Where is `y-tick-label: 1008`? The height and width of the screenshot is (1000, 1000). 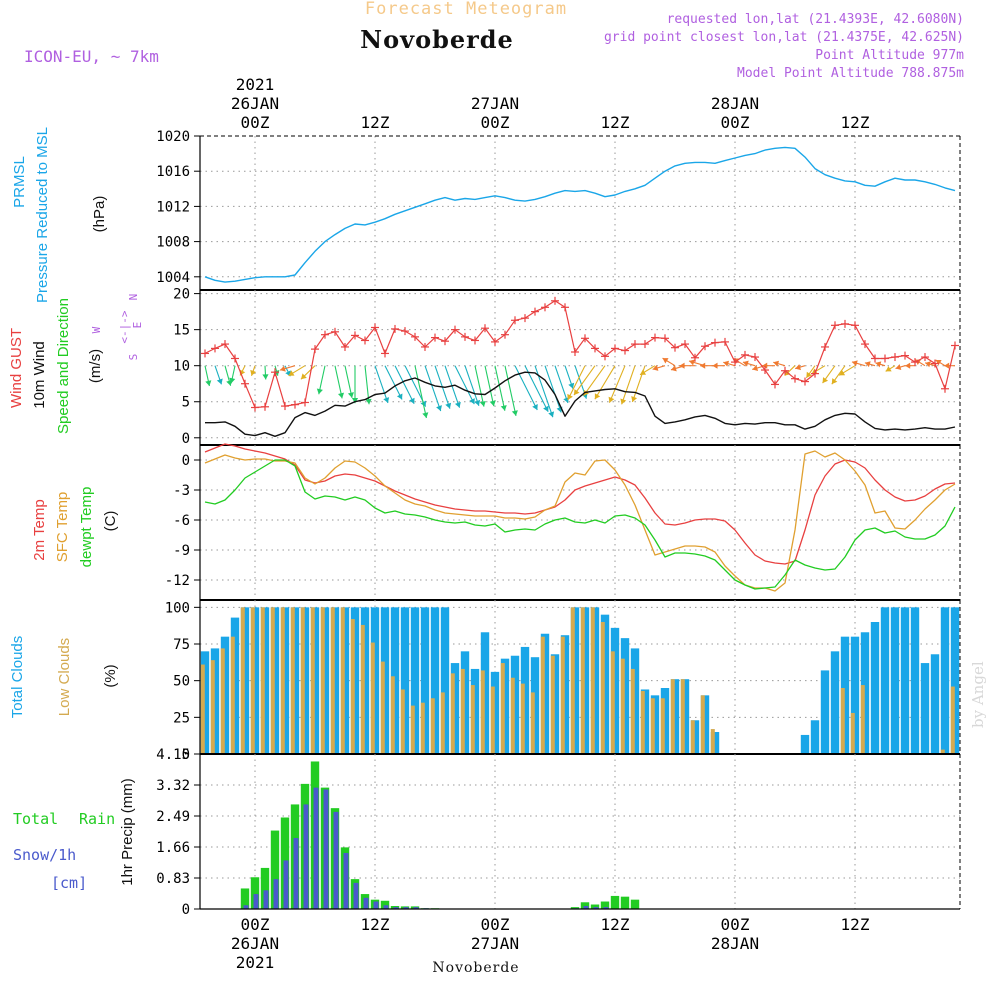 y-tick-label: 1008 is located at coordinates (173, 243).